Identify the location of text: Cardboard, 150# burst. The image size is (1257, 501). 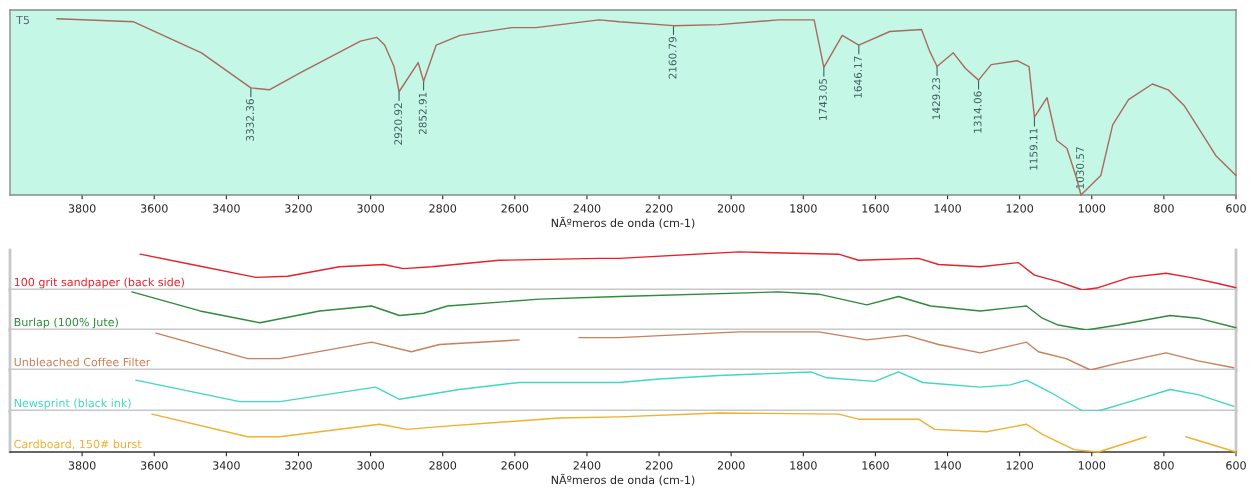
(78, 444).